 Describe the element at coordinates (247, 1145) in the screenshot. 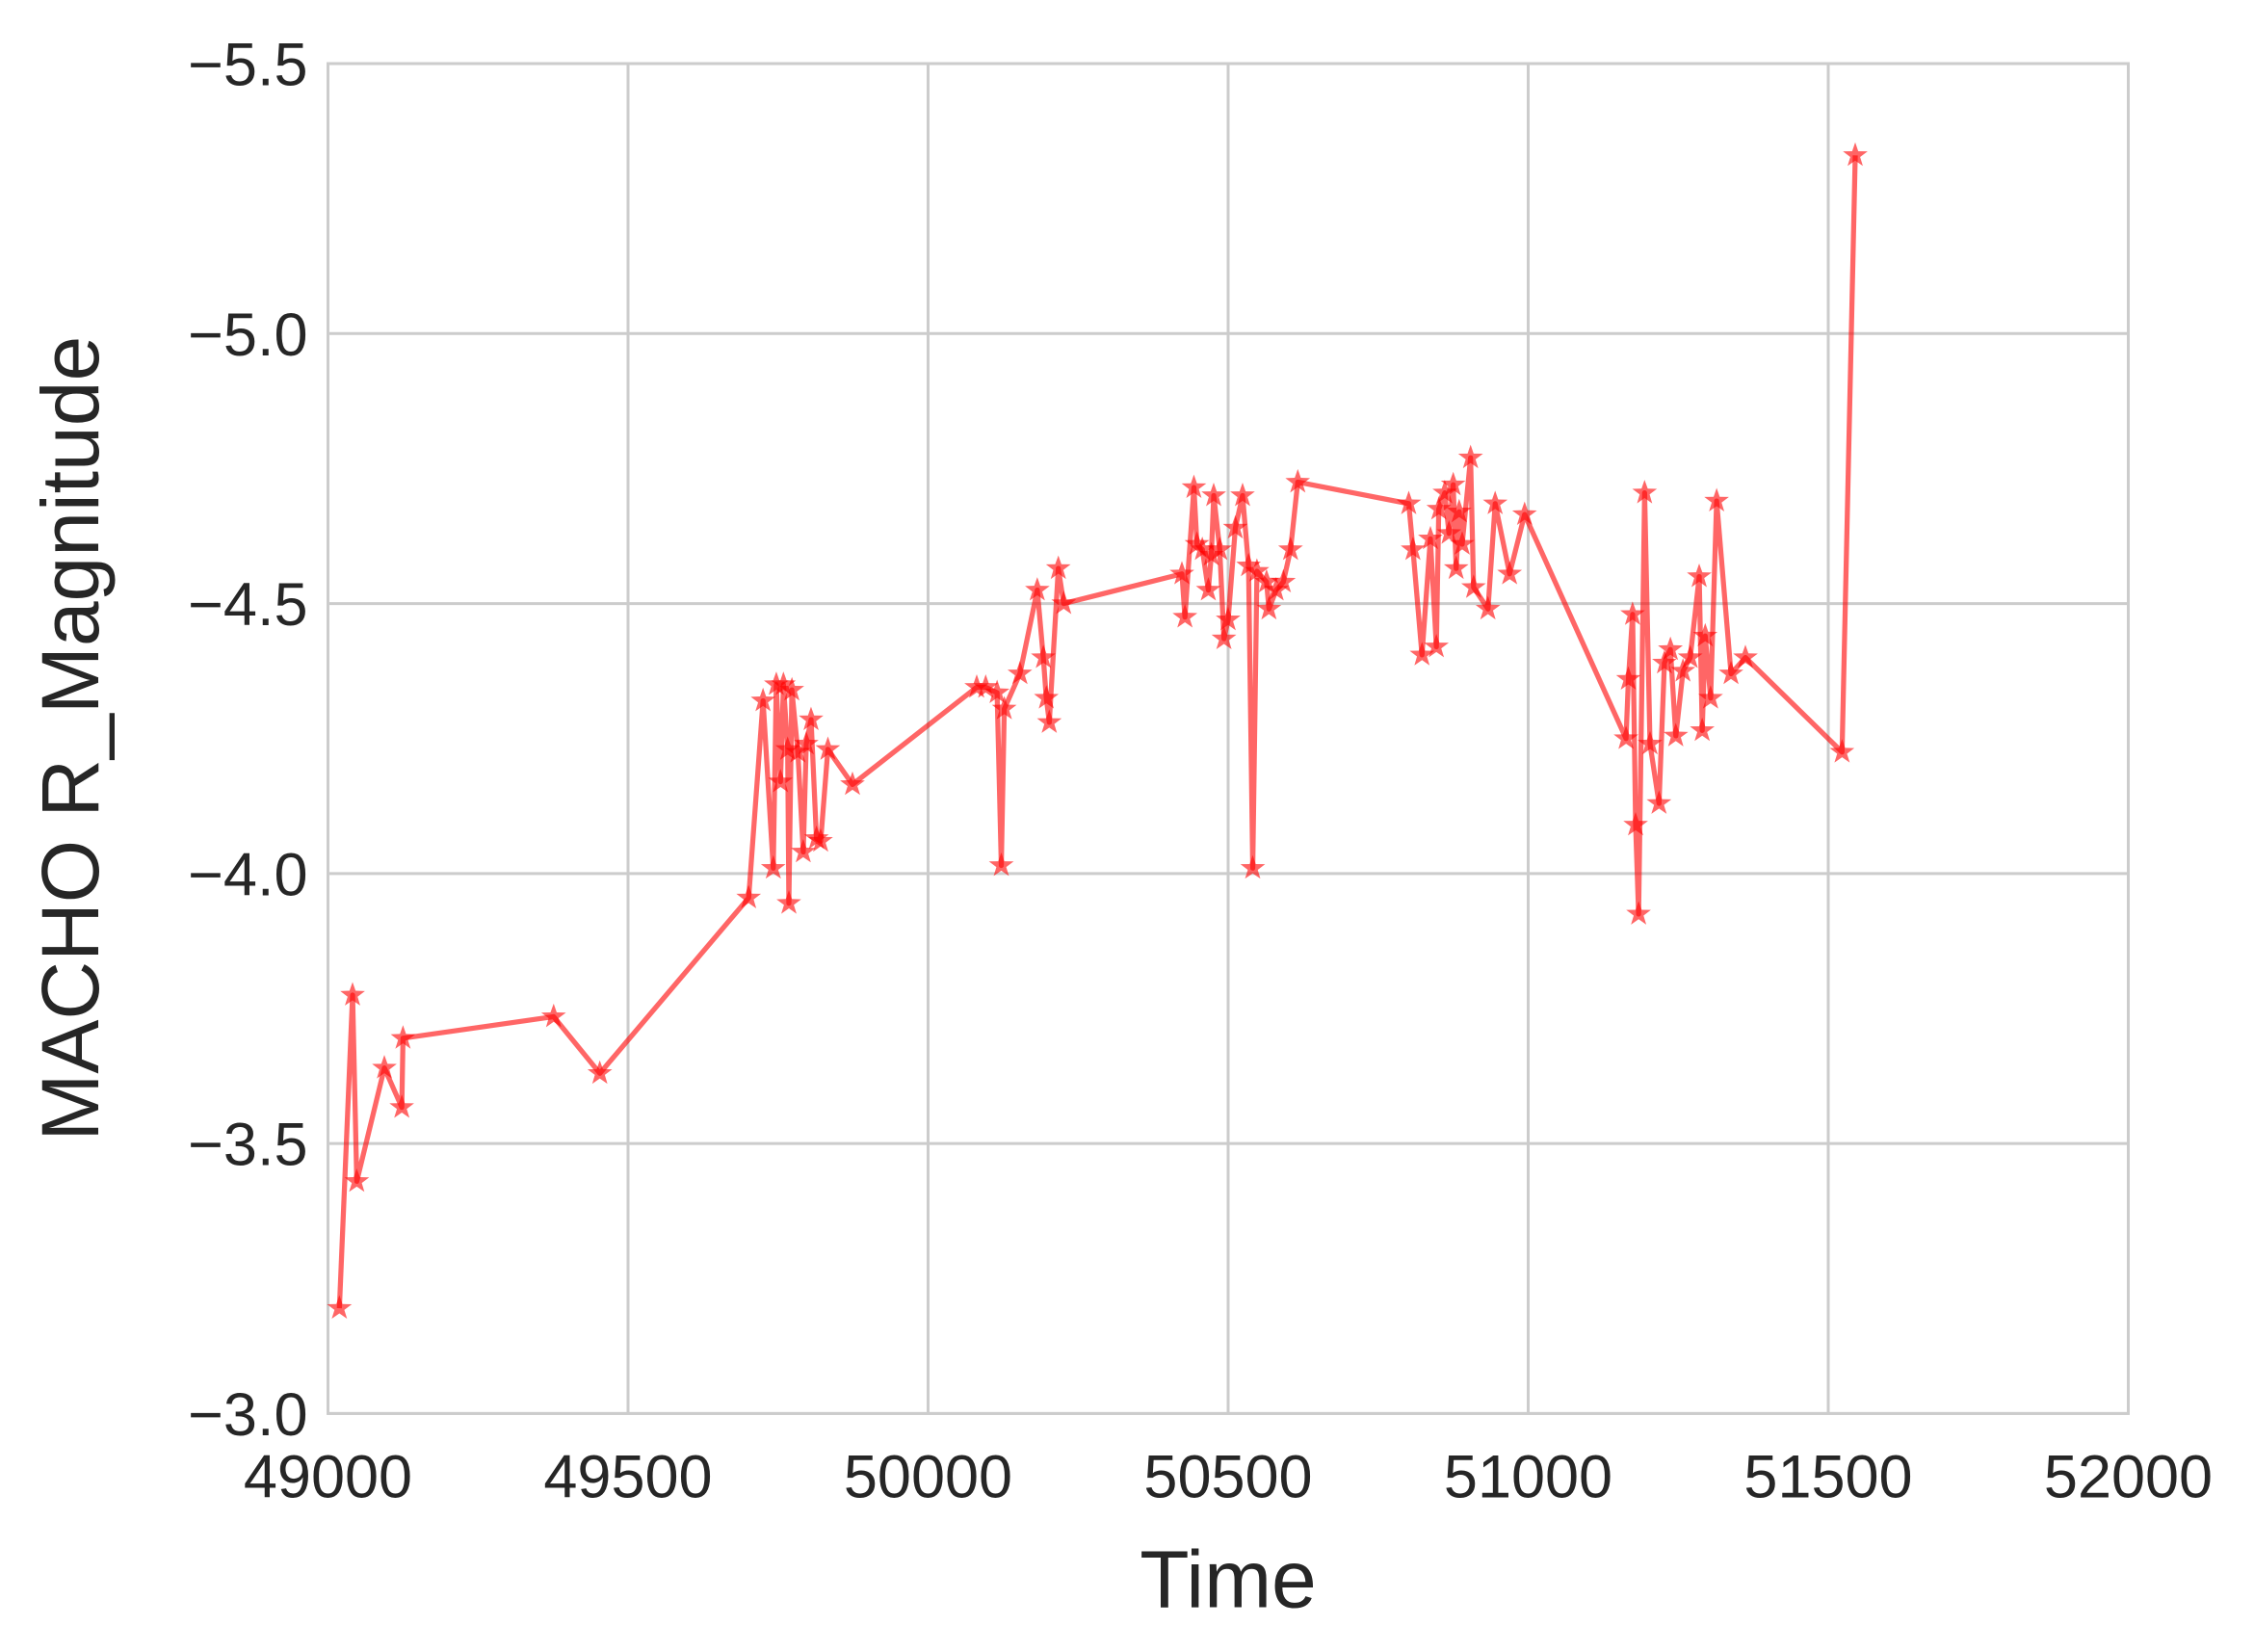

I see `y-tick-label: −3.5` at that location.